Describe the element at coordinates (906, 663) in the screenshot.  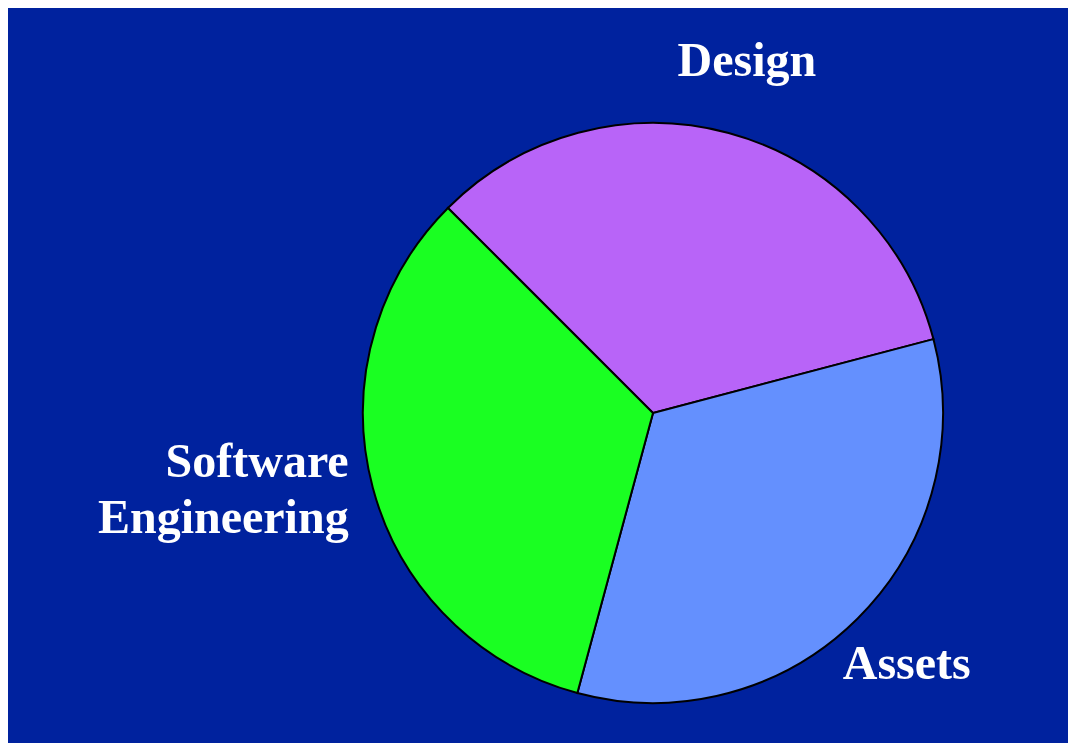
I see `slice-label: Assets` at that location.